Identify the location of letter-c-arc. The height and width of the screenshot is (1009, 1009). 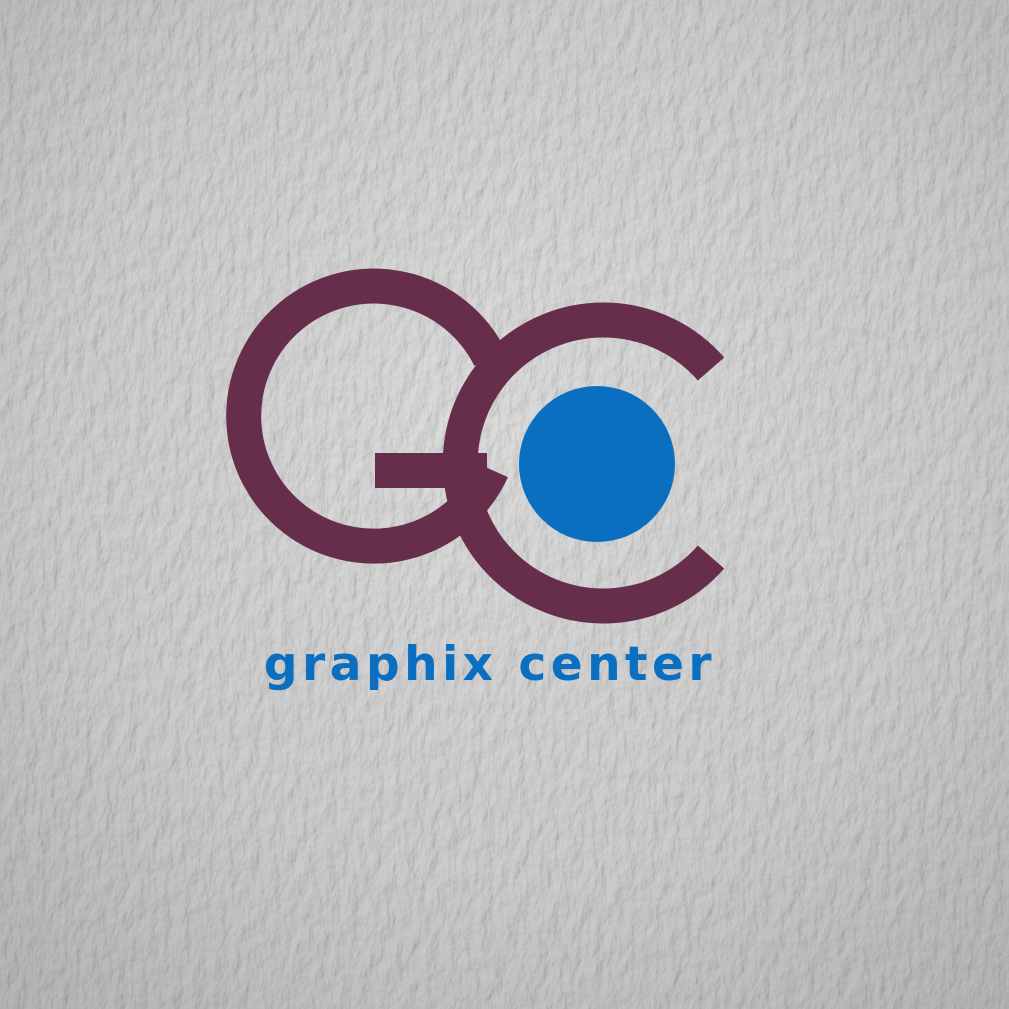
(583, 463).